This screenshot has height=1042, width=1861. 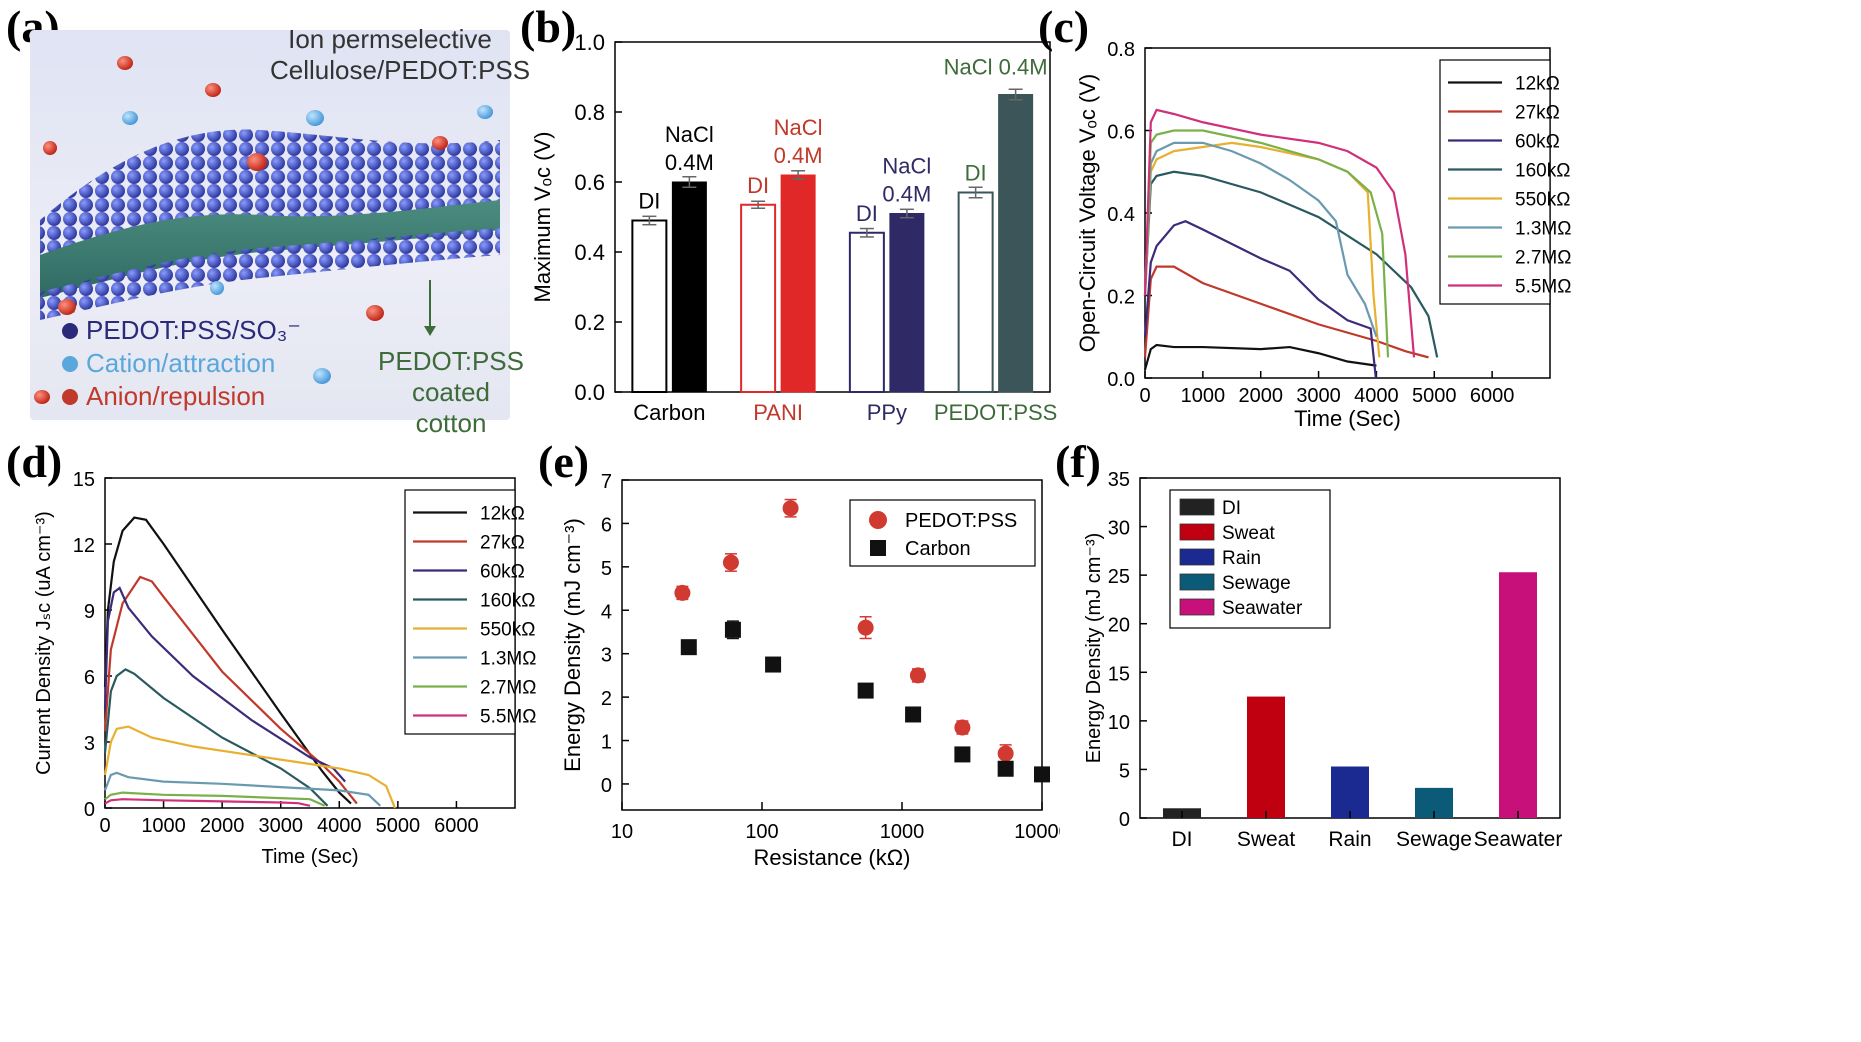 What do you see at coordinates (887, 412) in the screenshot?
I see `category-label-PPy: PPy` at bounding box center [887, 412].